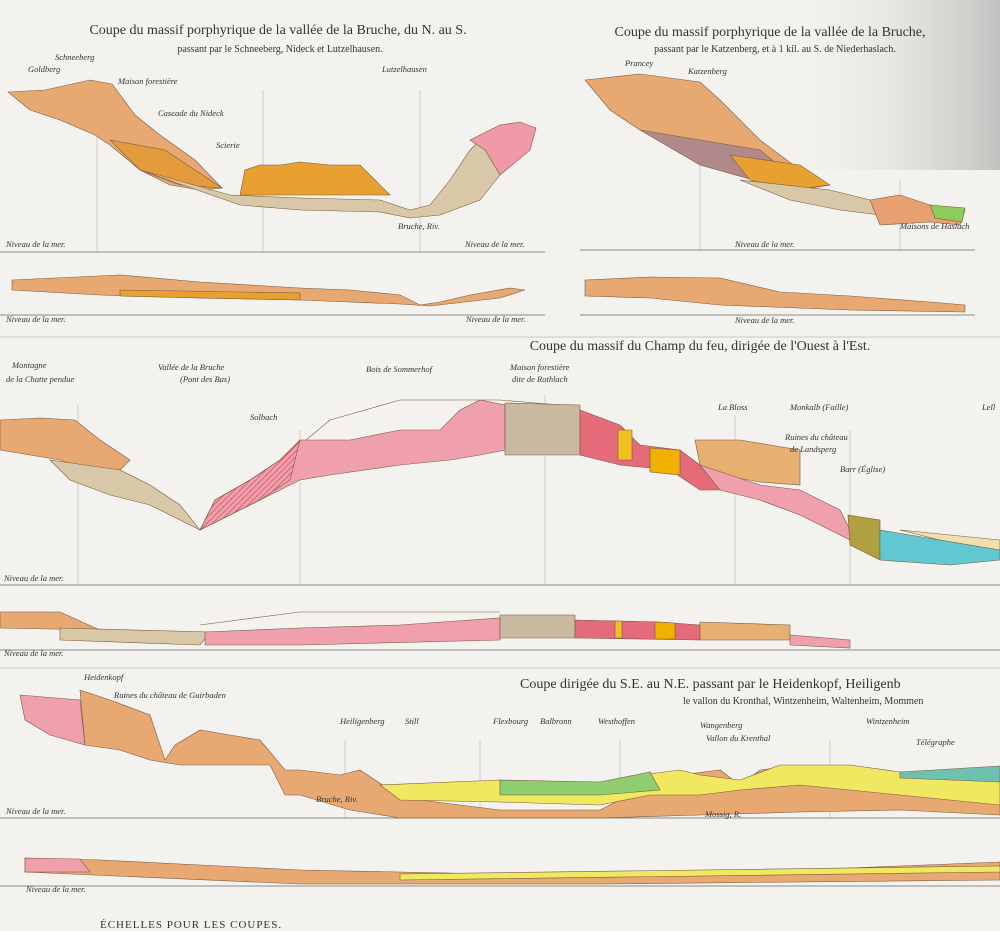 The height and width of the screenshot is (931, 1000). Describe the element at coordinates (556, 721) in the screenshot. I see `place-label: Balbronn` at that location.